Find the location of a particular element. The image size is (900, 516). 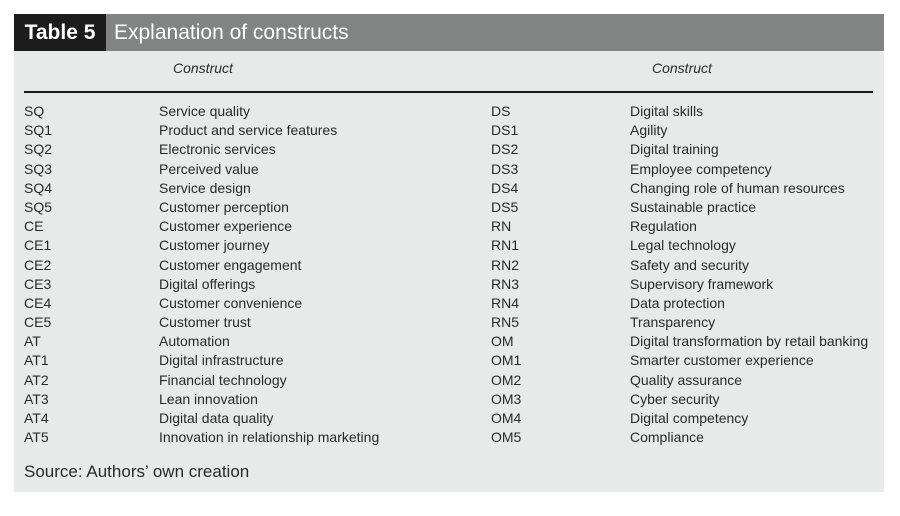

construct-name-right: Cyber security is located at coordinates (675, 398).